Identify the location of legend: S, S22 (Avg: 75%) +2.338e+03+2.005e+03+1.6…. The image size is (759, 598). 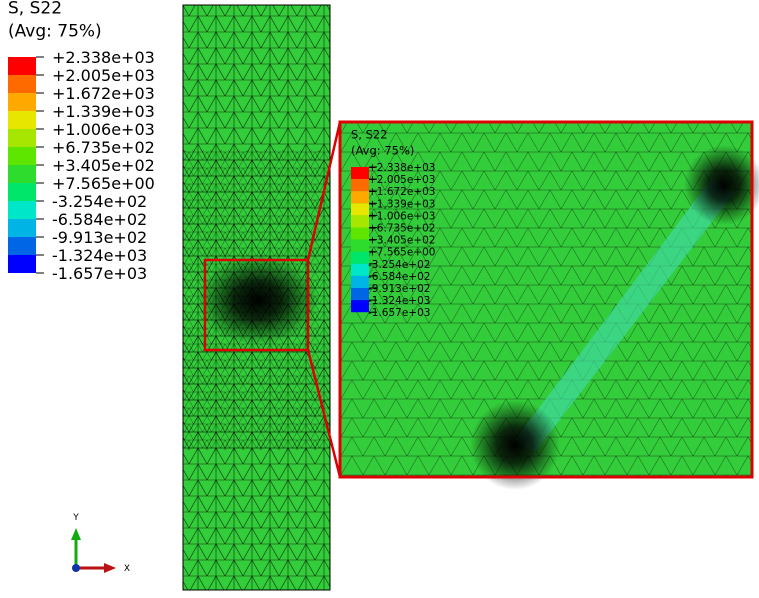
(81, 141).